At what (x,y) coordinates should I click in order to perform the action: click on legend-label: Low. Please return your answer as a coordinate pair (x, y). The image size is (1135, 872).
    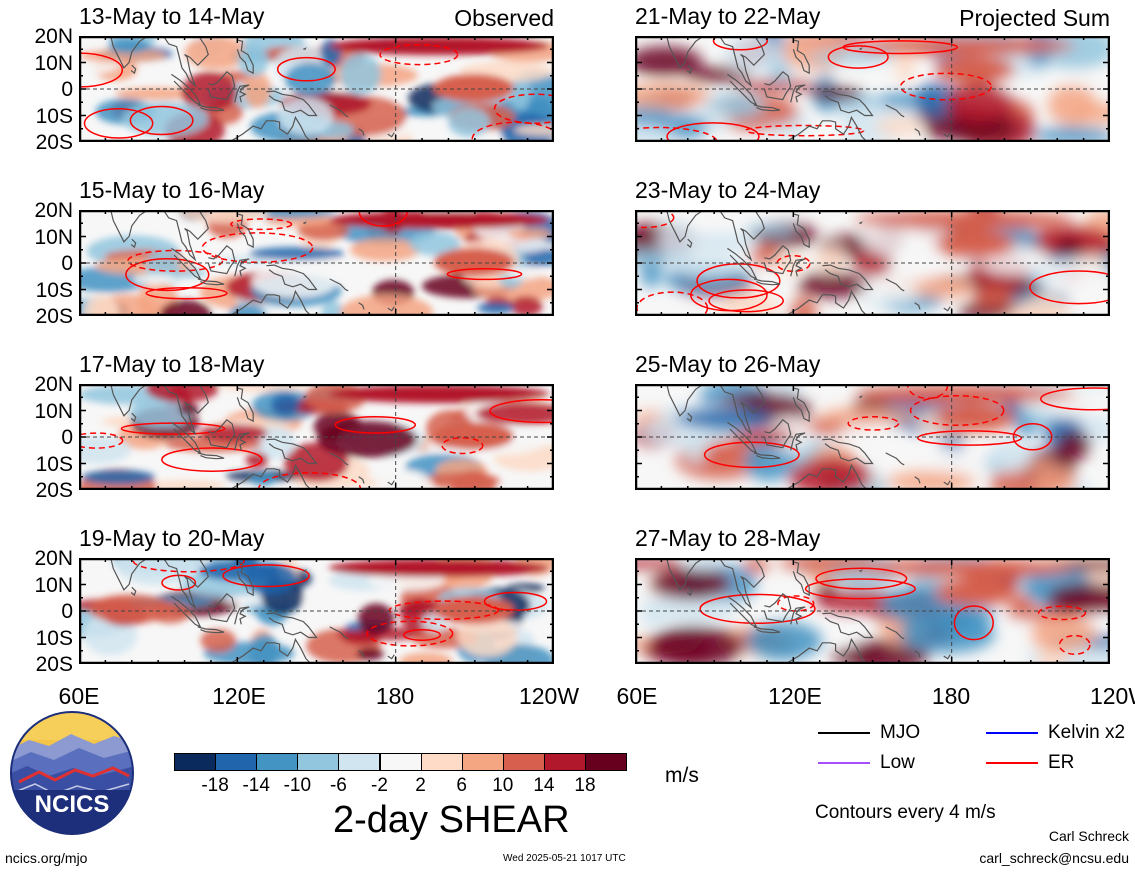
    Looking at the image, I should click on (897, 762).